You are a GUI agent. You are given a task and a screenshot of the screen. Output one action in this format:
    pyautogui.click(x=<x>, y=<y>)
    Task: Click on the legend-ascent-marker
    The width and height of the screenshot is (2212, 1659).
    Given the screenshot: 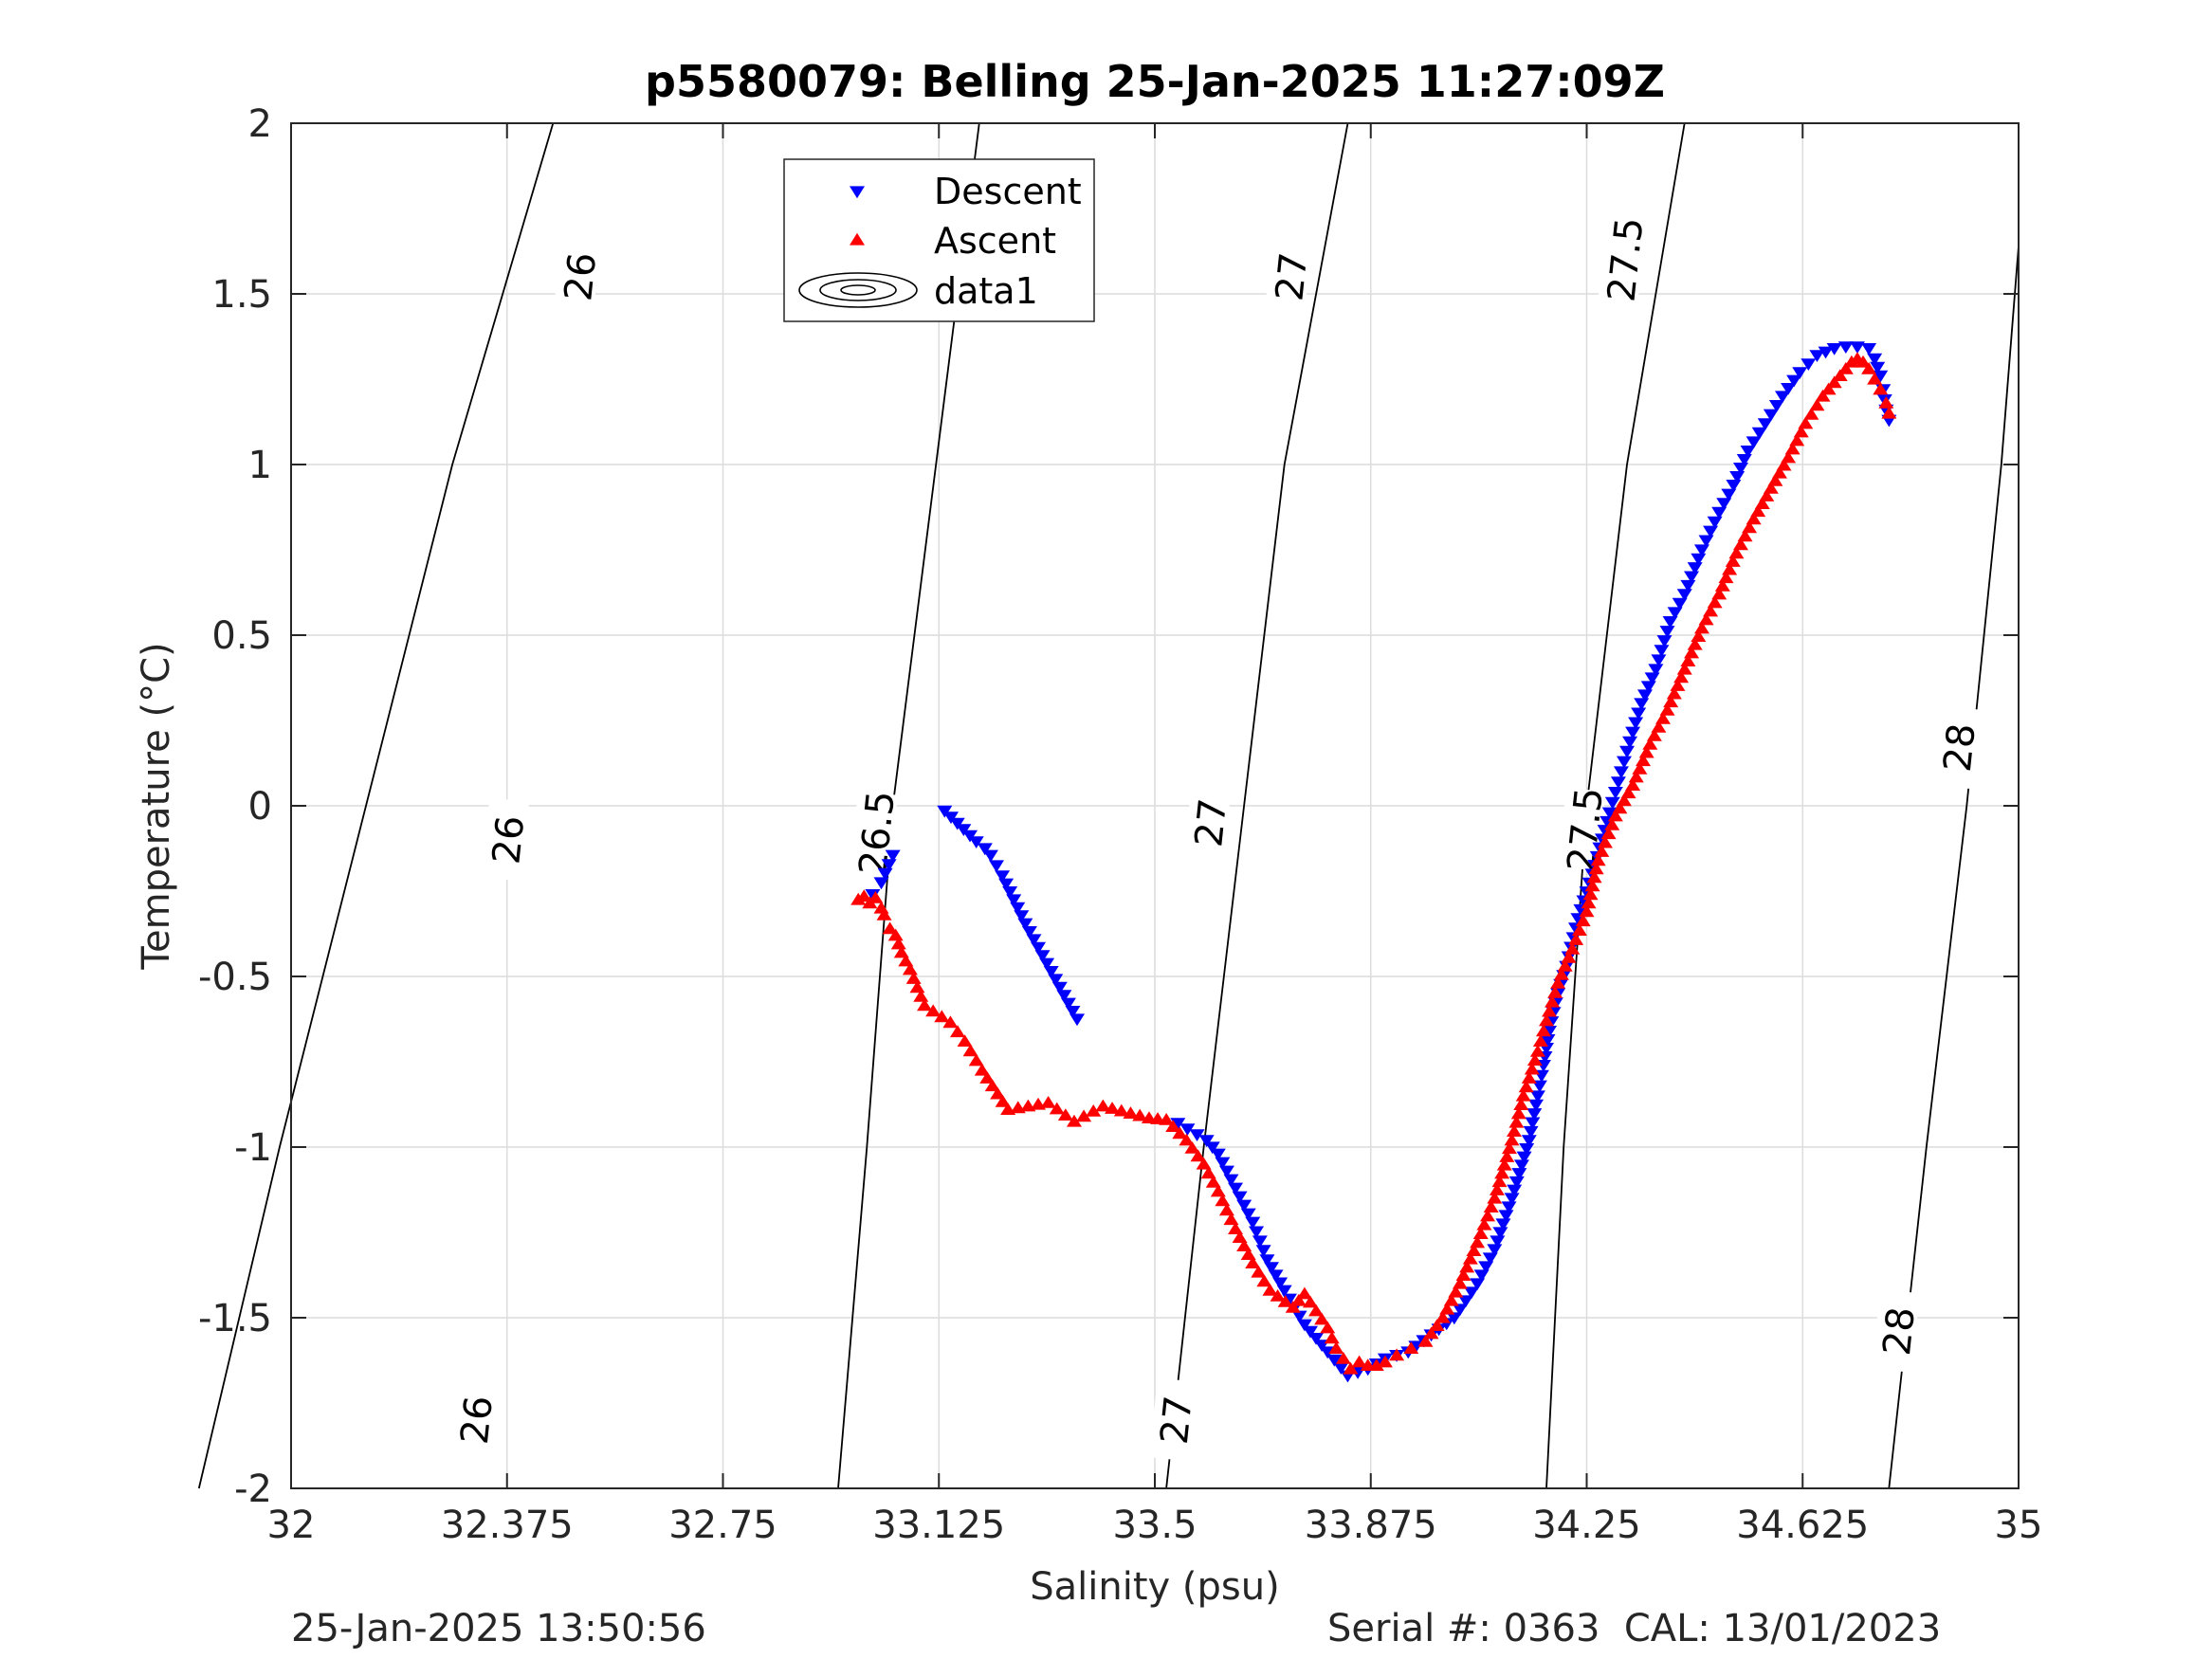 What is the action you would take?
    pyautogui.click(x=857, y=239)
    